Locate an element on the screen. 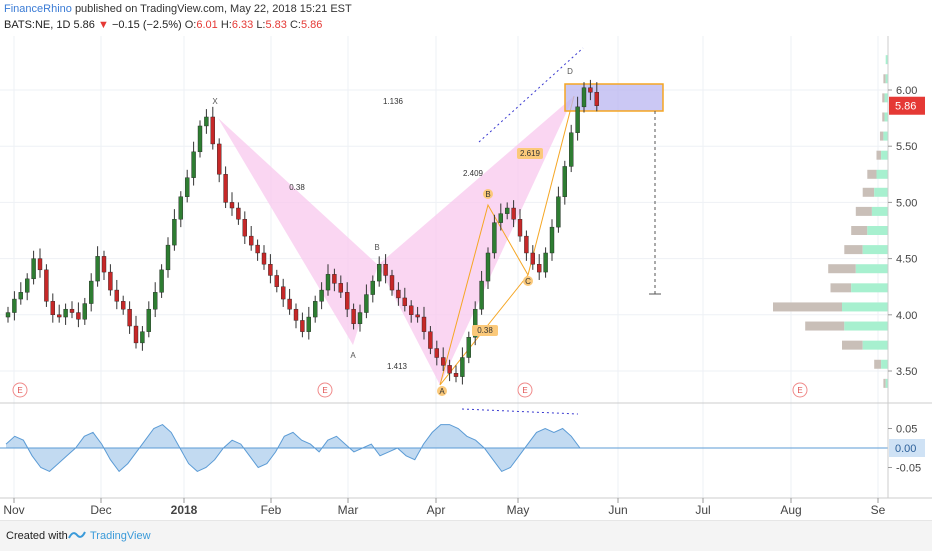 The height and width of the screenshot is (551, 932). close-label: C: is located at coordinates (295, 25).